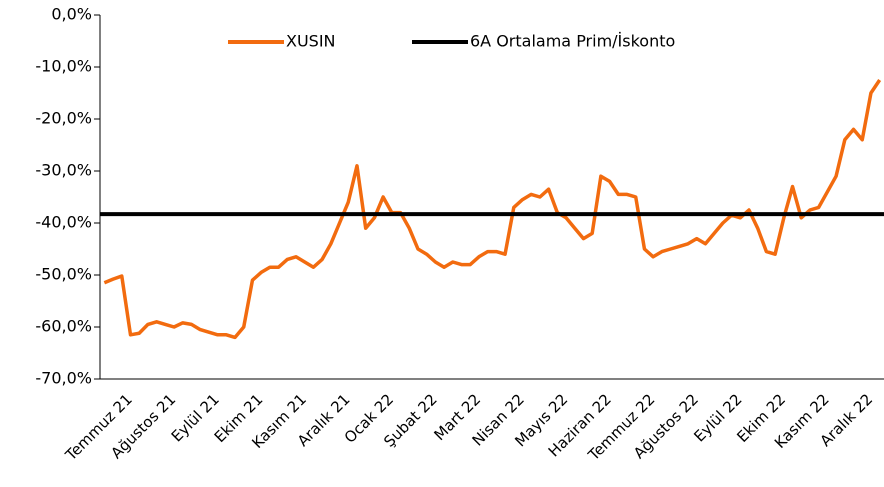  What do you see at coordinates (572, 41) in the screenshot?
I see `legend-label: 6A Ortalama Prim/İskonto` at bounding box center [572, 41].